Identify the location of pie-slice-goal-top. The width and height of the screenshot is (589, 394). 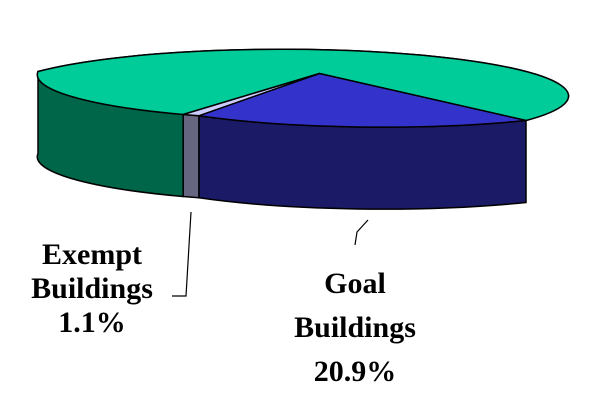
(362, 100).